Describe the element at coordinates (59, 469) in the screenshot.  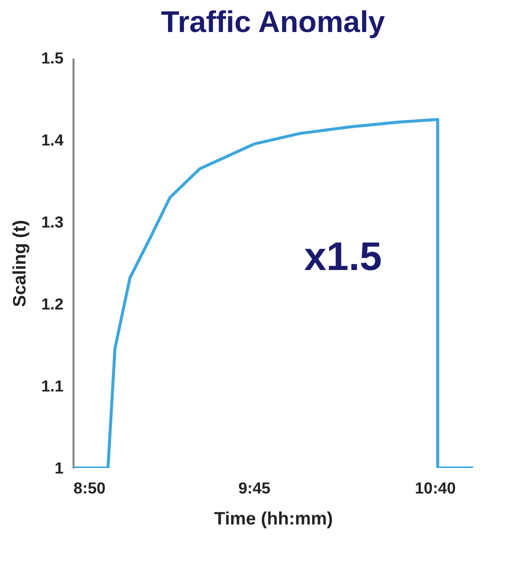
I see `y-tick-label: 1` at that location.